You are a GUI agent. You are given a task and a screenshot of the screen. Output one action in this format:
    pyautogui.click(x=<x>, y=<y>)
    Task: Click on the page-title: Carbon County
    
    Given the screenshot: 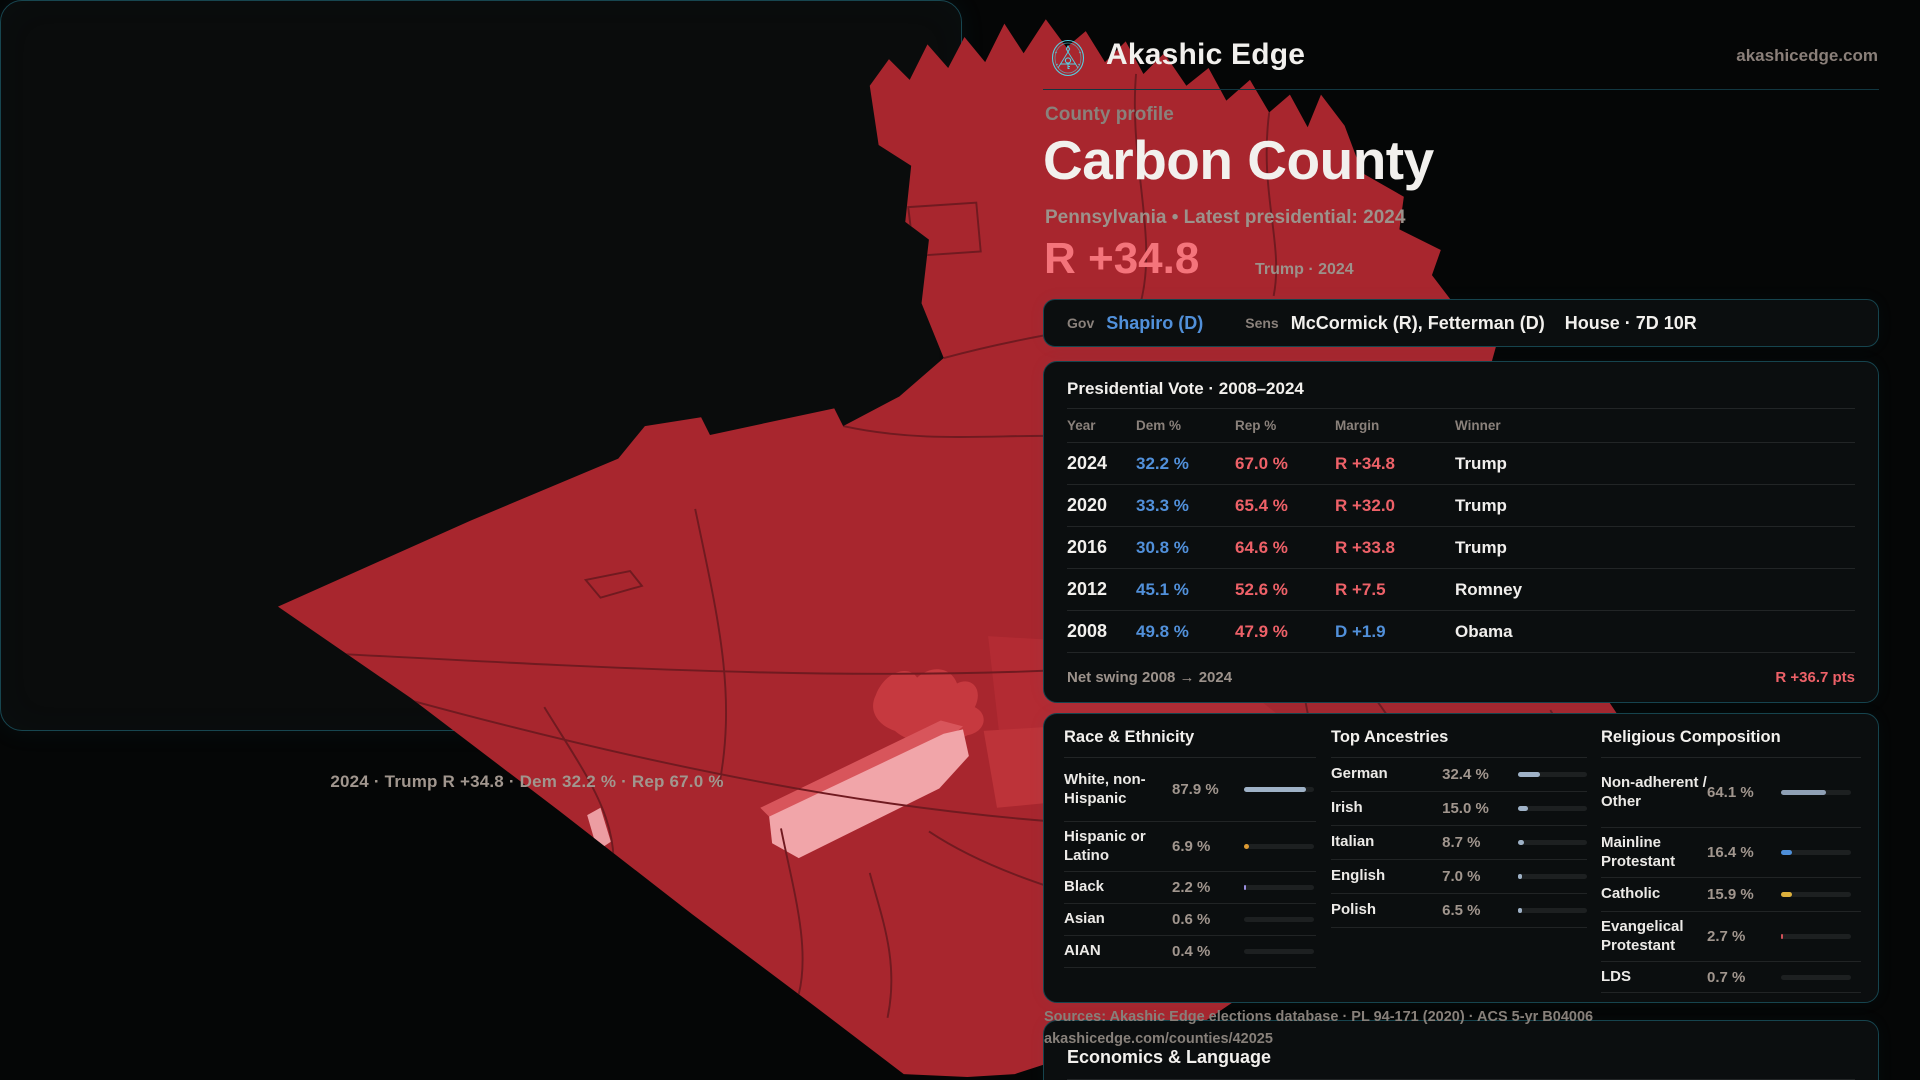 What is the action you would take?
    pyautogui.click(x=1238, y=160)
    